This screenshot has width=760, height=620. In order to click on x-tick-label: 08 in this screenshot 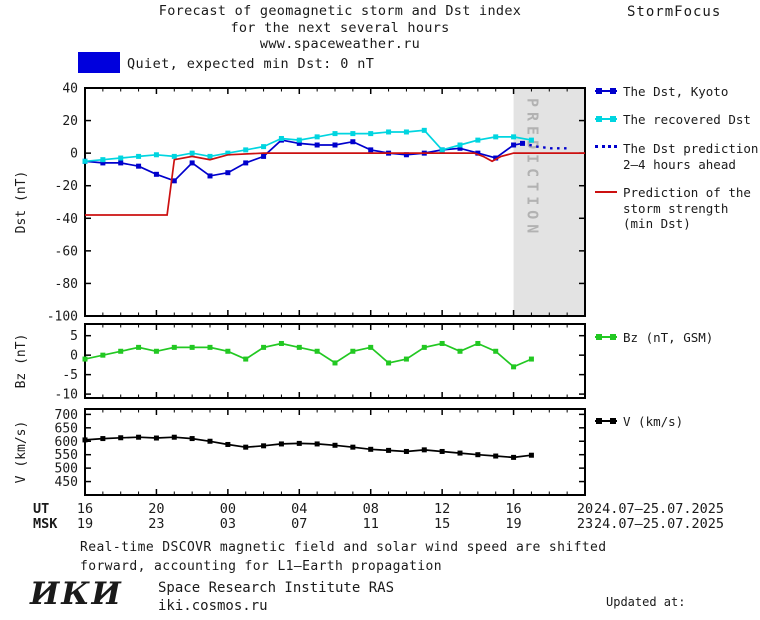, I will do `click(370, 509)`.